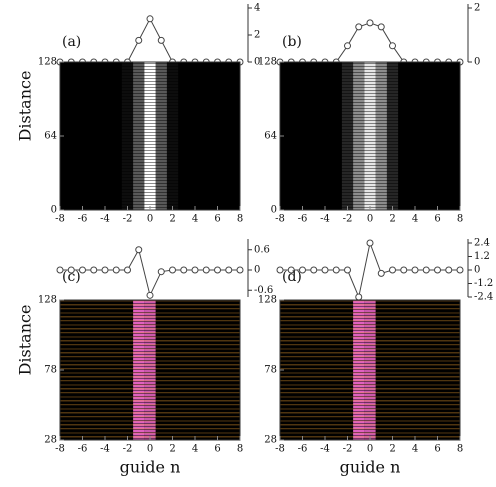  What do you see at coordinates (370, 467) in the screenshot?
I see `x-axis-label: guide n` at bounding box center [370, 467].